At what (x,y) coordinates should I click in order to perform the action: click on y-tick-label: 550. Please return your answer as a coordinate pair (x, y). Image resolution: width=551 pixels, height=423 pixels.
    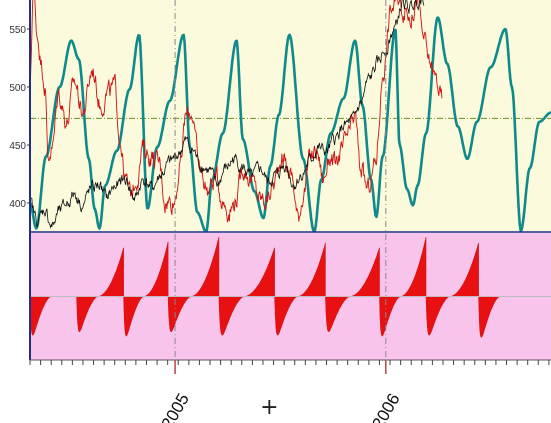
    Looking at the image, I should click on (17, 30).